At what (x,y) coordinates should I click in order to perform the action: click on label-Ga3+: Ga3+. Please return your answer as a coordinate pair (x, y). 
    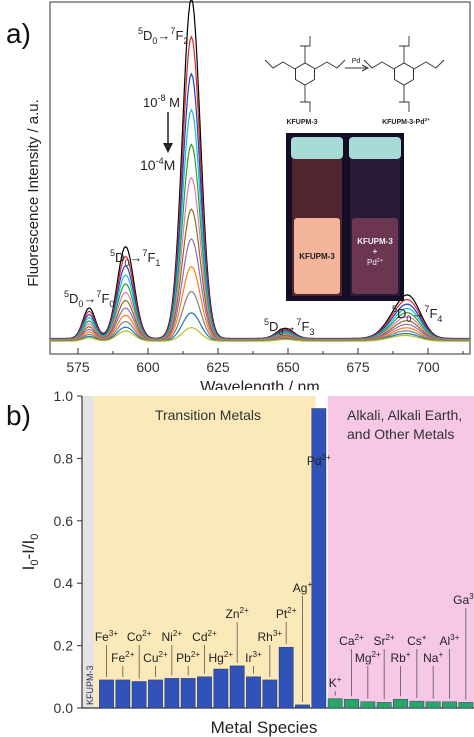
    Looking at the image, I should click on (463, 599).